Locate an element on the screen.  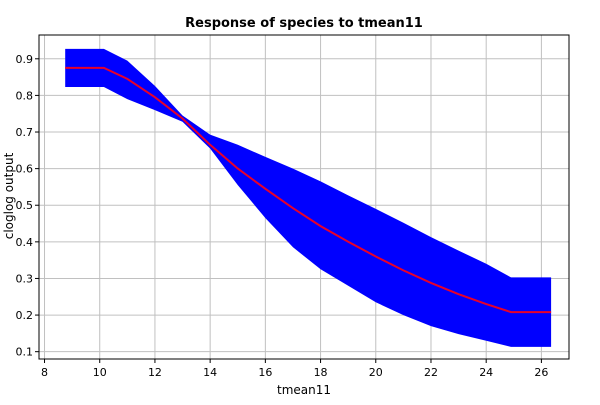
y-tick-label: 0.7 is located at coordinates (25, 132).